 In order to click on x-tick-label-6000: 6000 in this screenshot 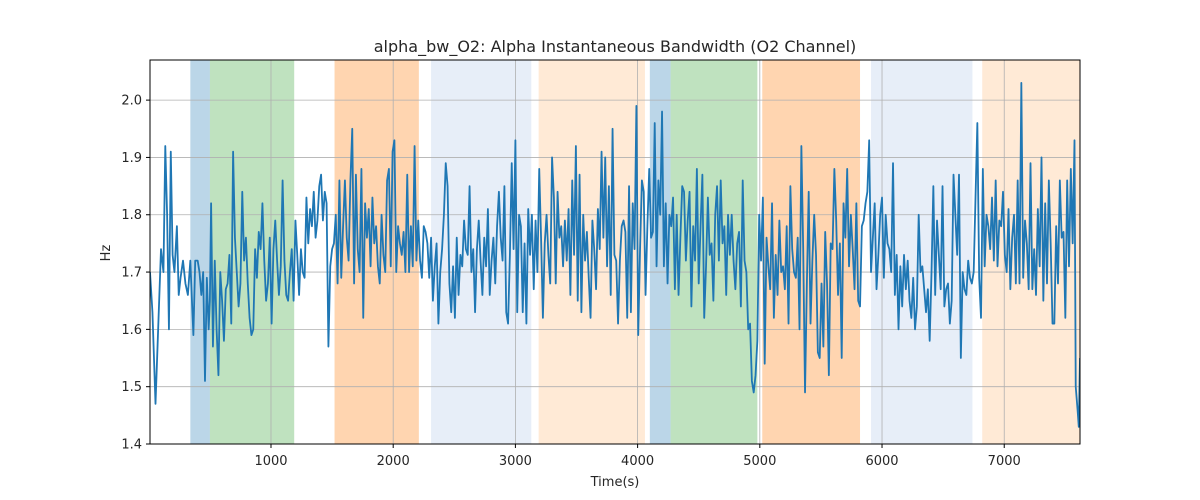, I will do `click(881, 461)`.